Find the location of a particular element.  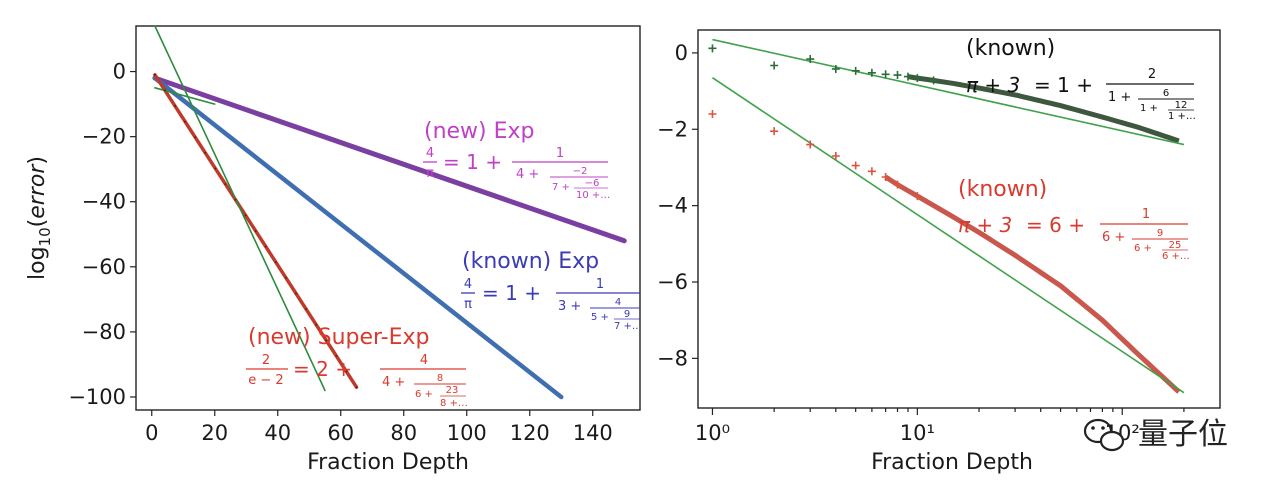

right-y-tick-label: −8 is located at coordinates (672, 358).